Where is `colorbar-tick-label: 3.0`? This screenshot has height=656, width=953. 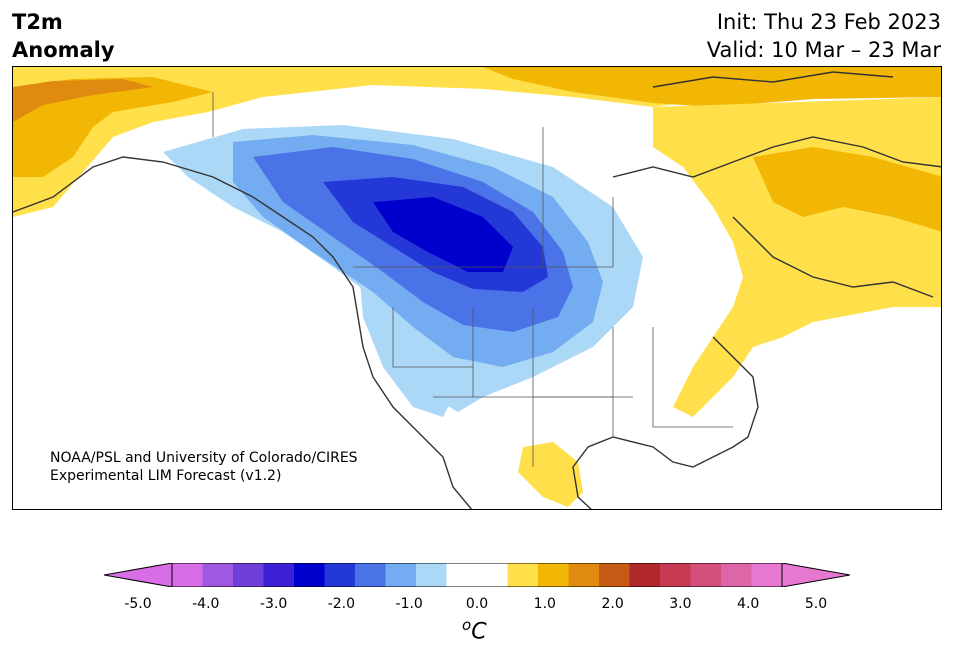 colorbar-tick-label: 3.0 is located at coordinates (680, 604).